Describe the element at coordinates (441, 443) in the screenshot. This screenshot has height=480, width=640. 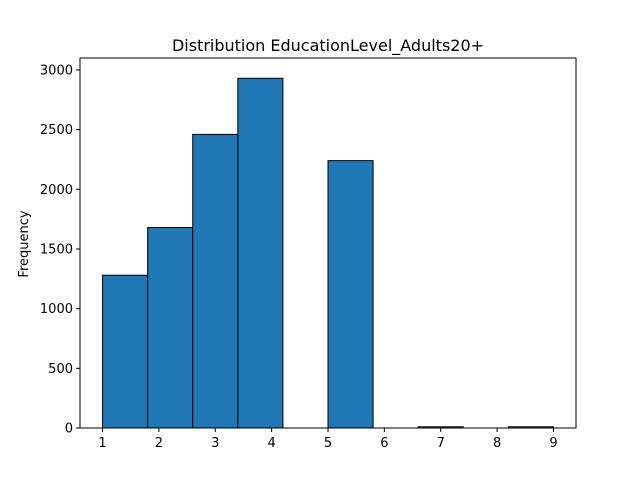
I see `x-tick-label: 7` at that location.